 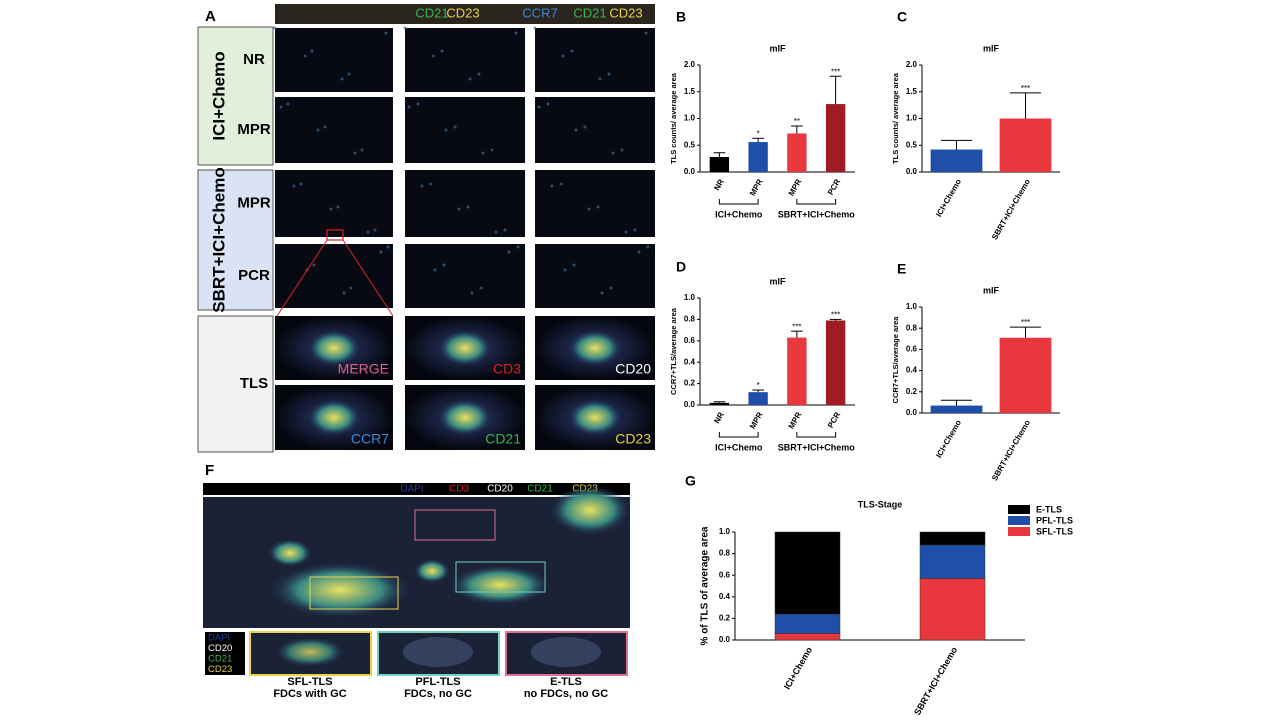 I want to click on panel-label: C, so click(x=902, y=17).